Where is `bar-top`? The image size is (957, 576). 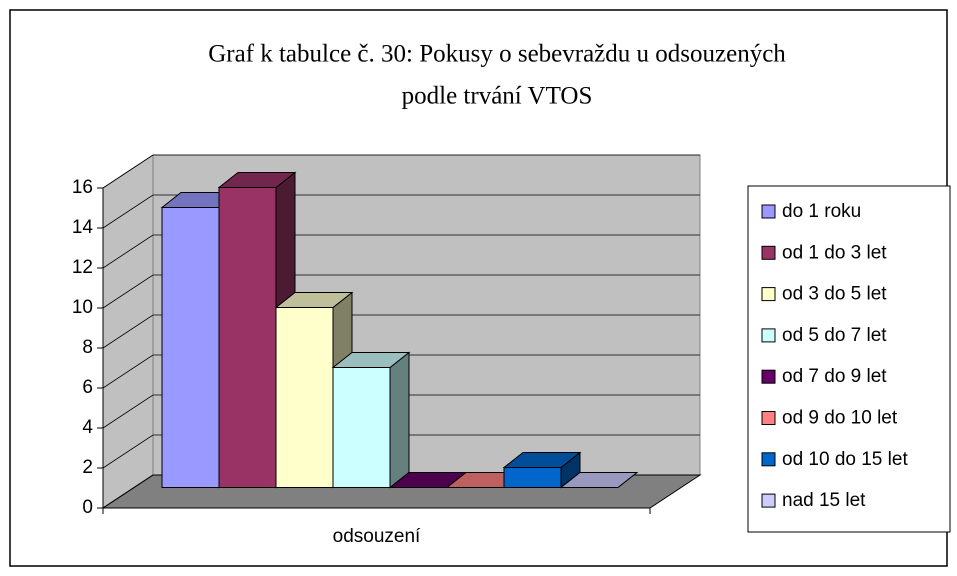
bar-top is located at coordinates (599, 480).